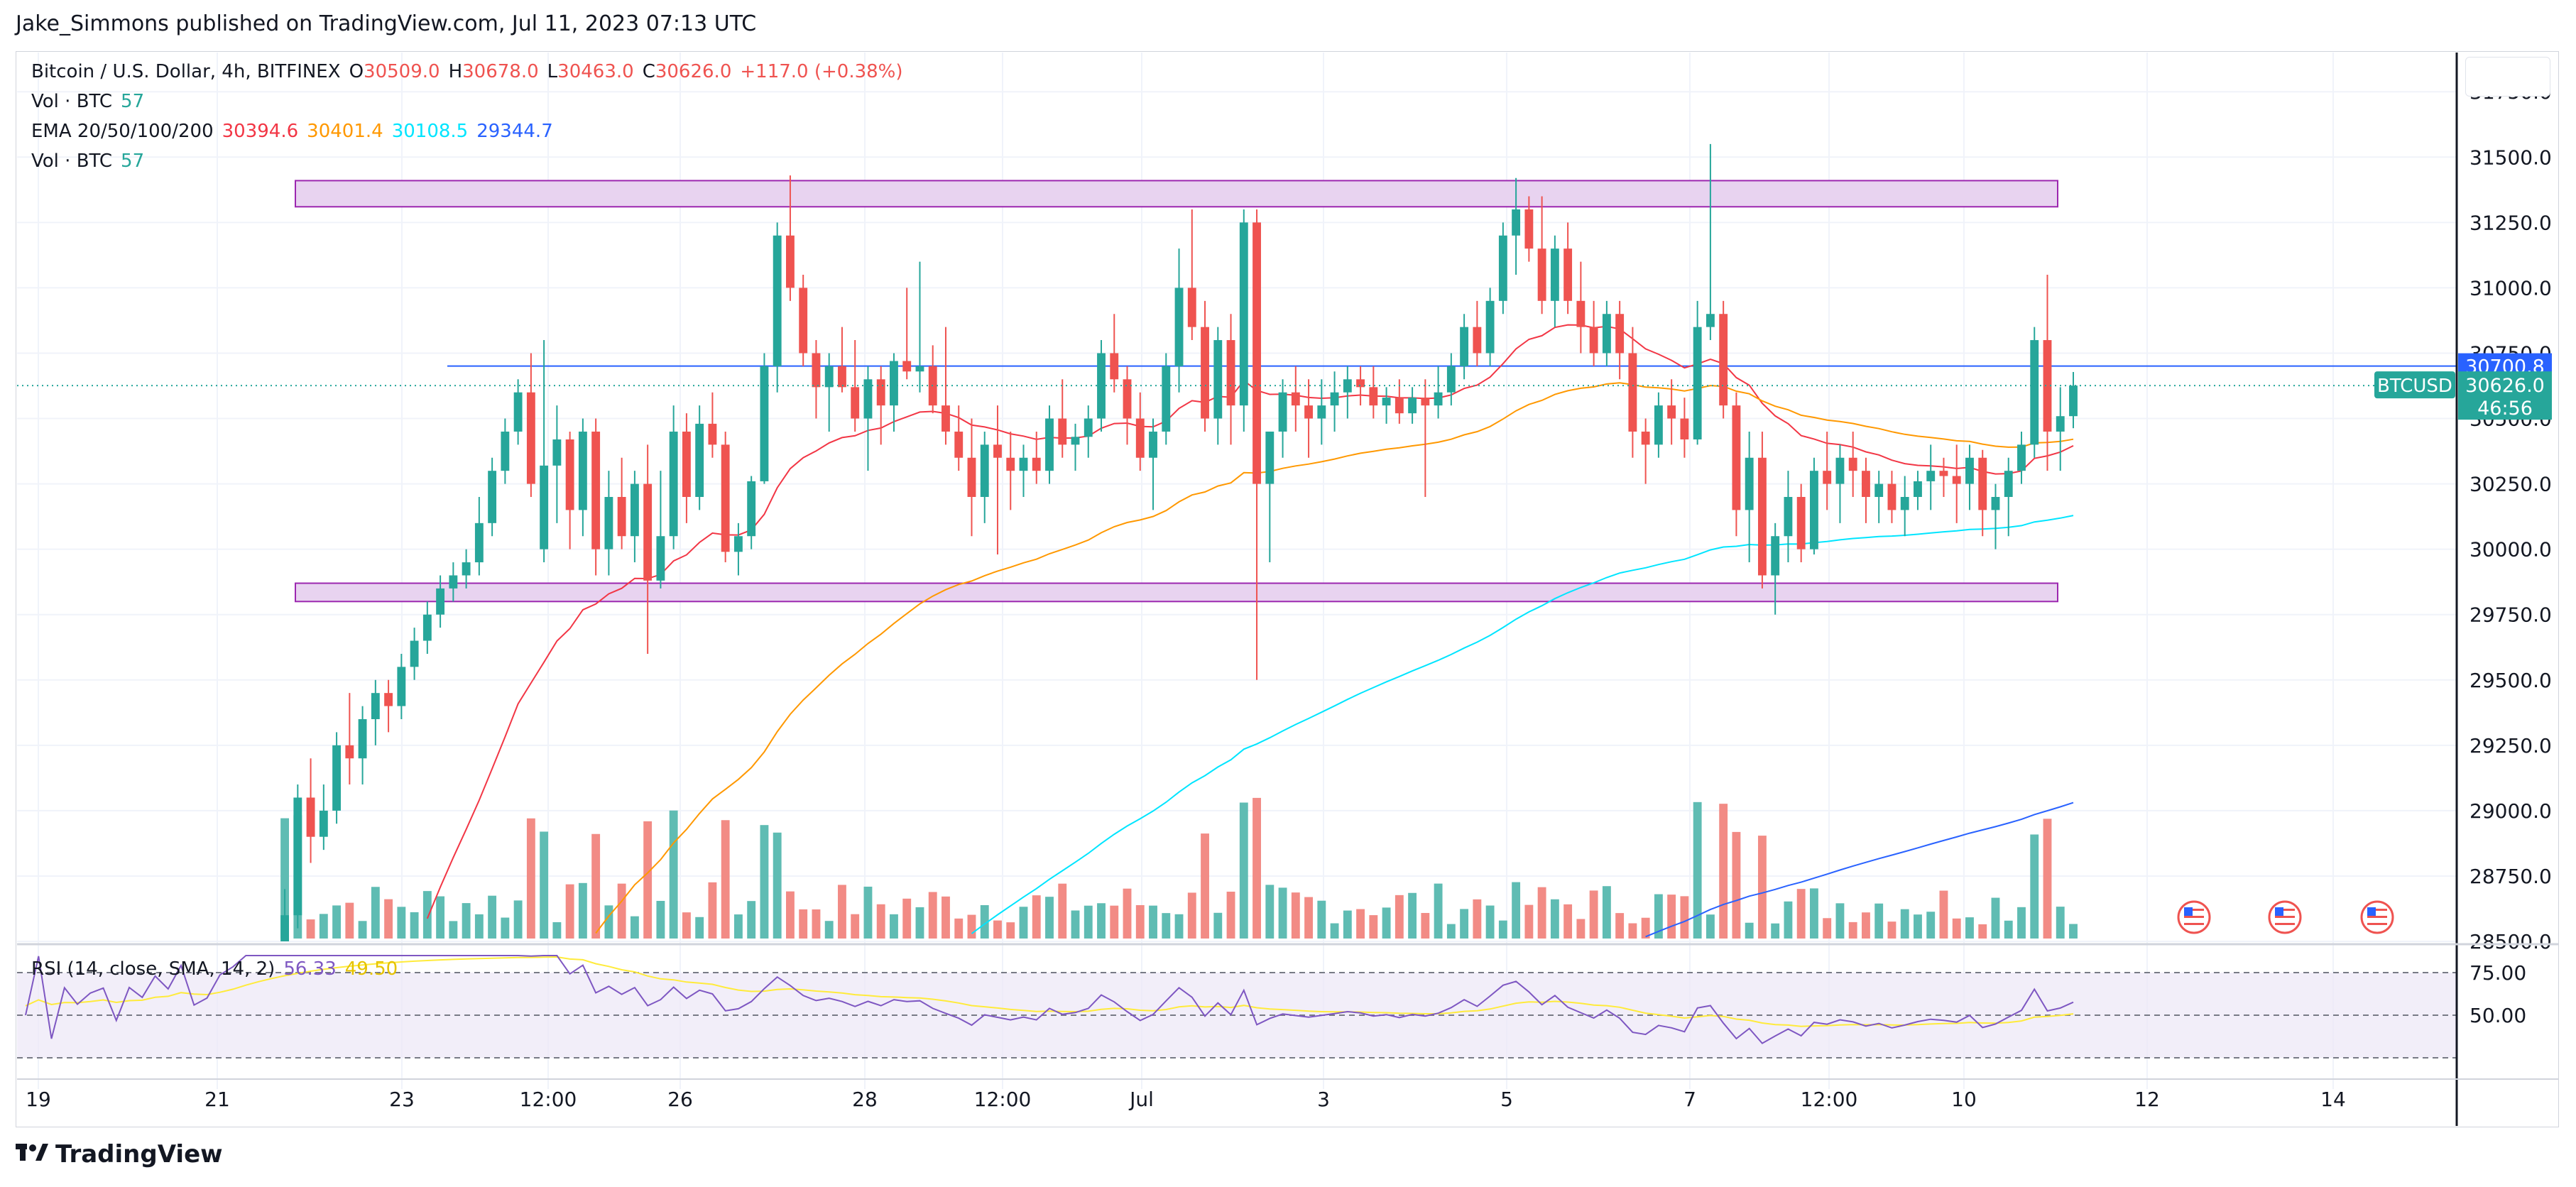 The image size is (2576, 1187). What do you see at coordinates (2497, 973) in the screenshot?
I see `rsi-tick-label: 75.00` at bounding box center [2497, 973].